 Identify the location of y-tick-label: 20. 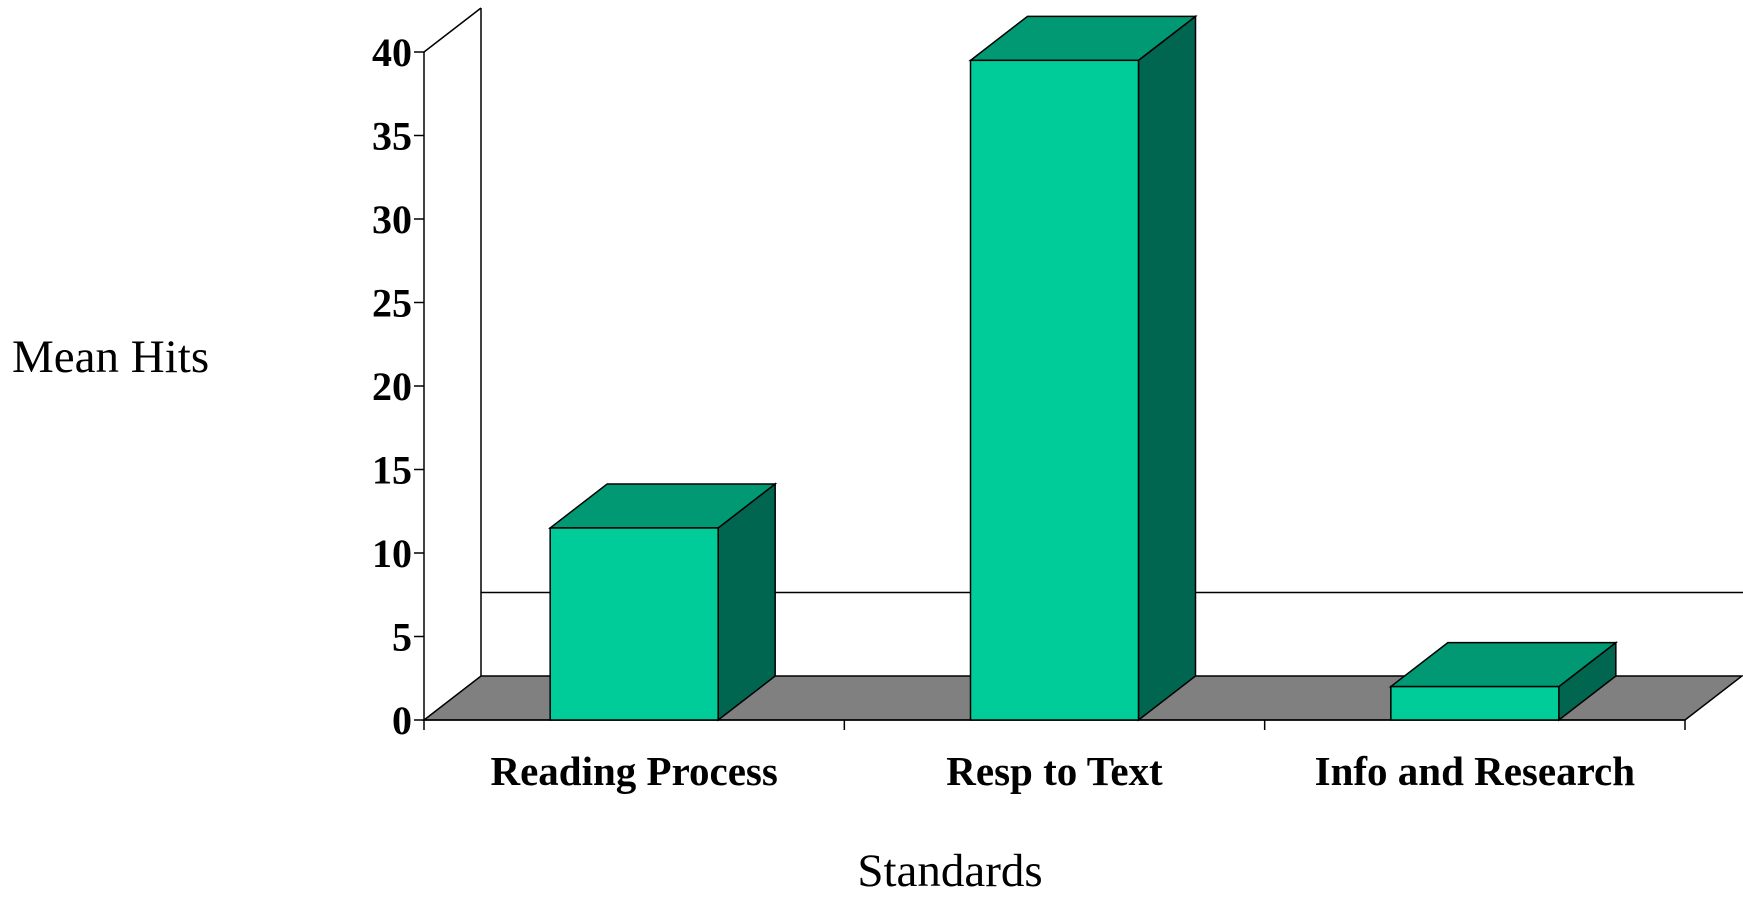
(392, 386).